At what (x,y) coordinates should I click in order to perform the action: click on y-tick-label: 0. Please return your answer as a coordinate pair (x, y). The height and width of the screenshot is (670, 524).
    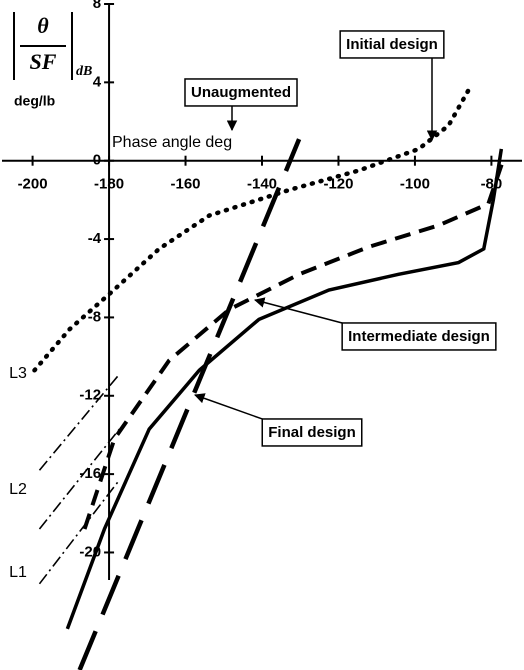
    Looking at the image, I should click on (97, 160).